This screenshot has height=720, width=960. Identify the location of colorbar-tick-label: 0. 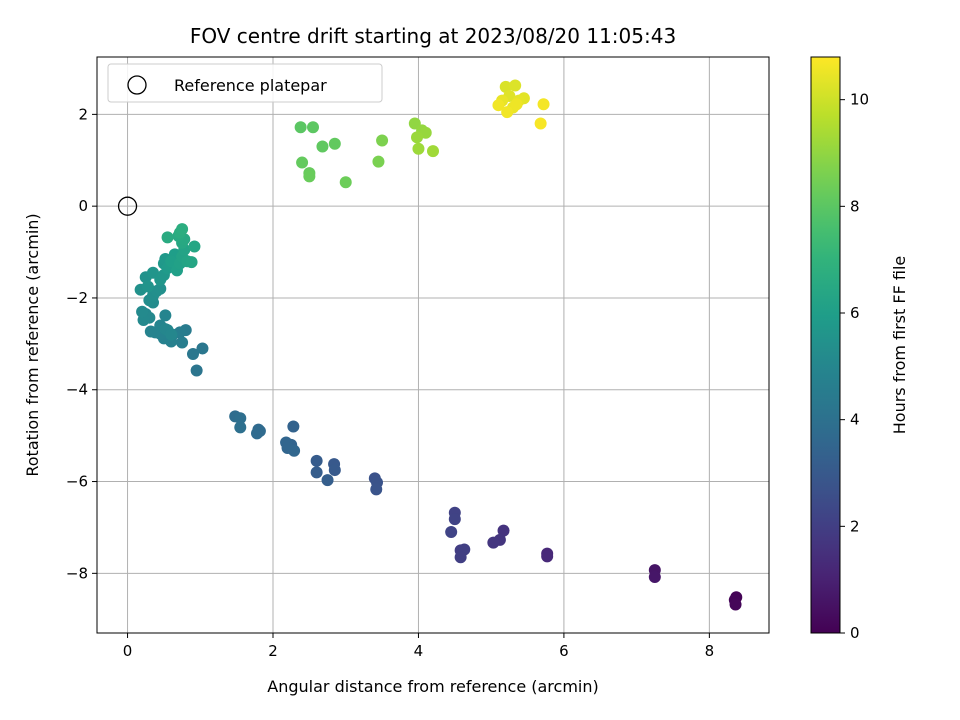
(855, 633).